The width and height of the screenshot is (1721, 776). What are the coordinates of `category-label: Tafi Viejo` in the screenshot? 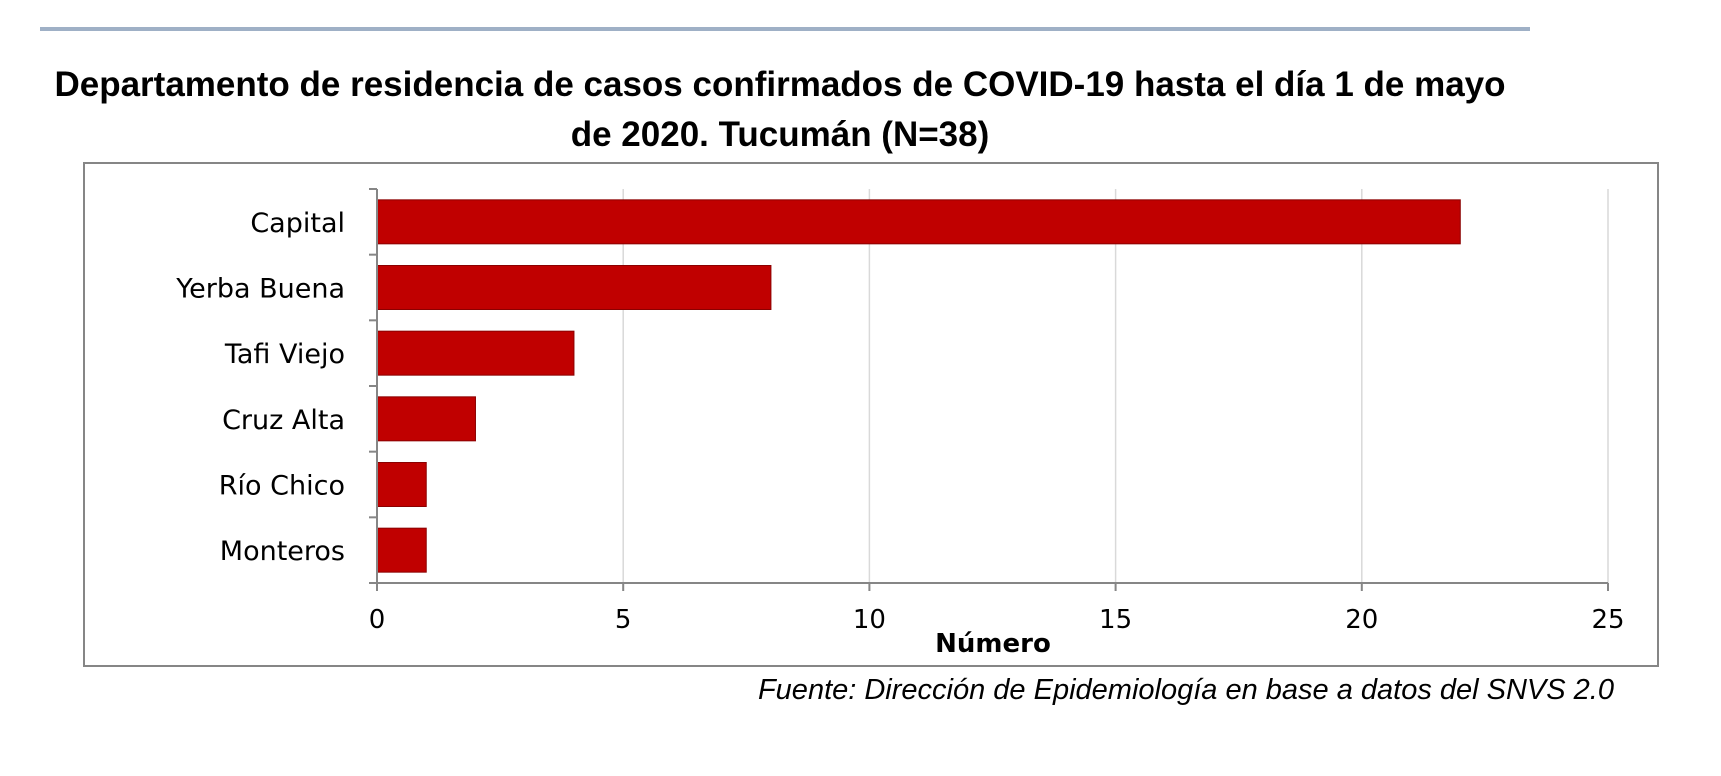 It's located at (284, 354).